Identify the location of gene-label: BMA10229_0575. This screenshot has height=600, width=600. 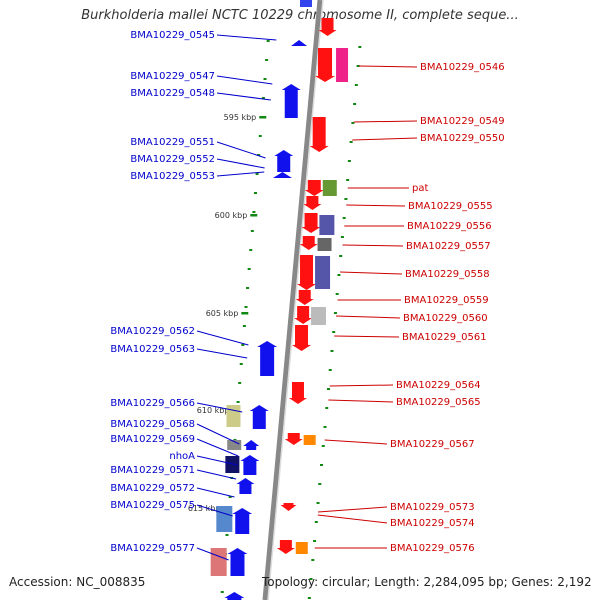
(152, 505).